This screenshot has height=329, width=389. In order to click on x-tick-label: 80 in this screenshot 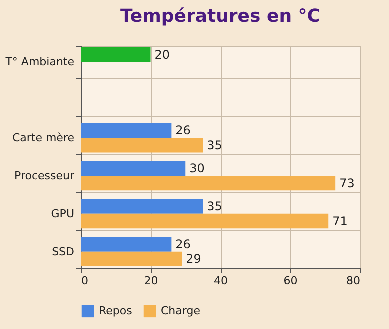, I will do `click(353, 281)`.